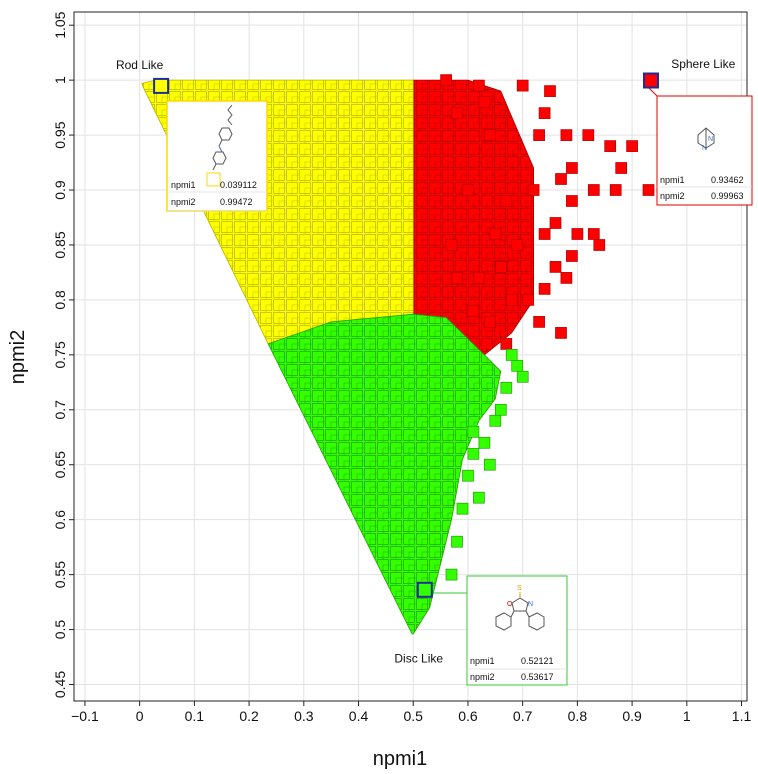 The image size is (758, 774). I want to click on x-tick-label: 0.5, so click(414, 716).